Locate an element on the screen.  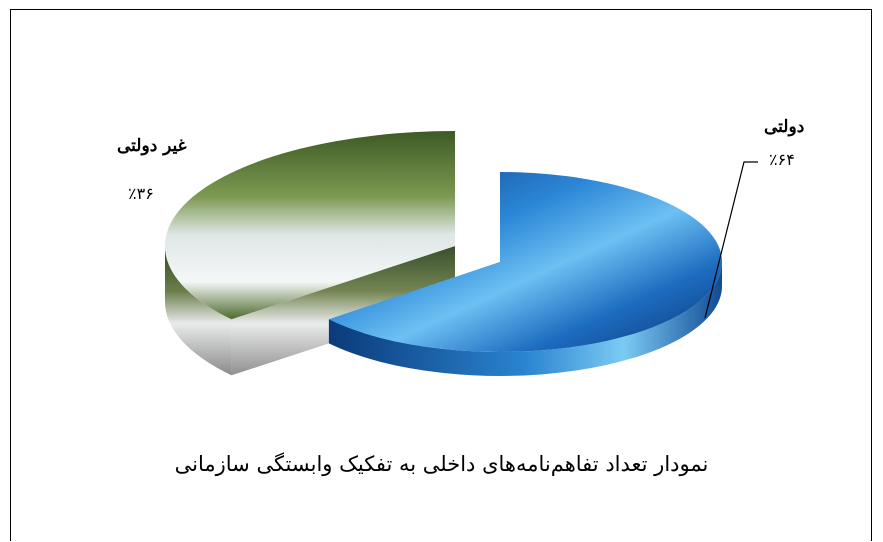
leader-line-government is located at coordinates (731, 240).